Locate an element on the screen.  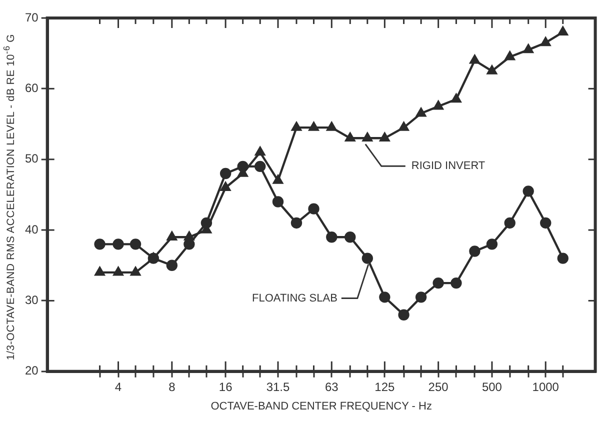
x-tick-label: 16 is located at coordinates (225, 387).